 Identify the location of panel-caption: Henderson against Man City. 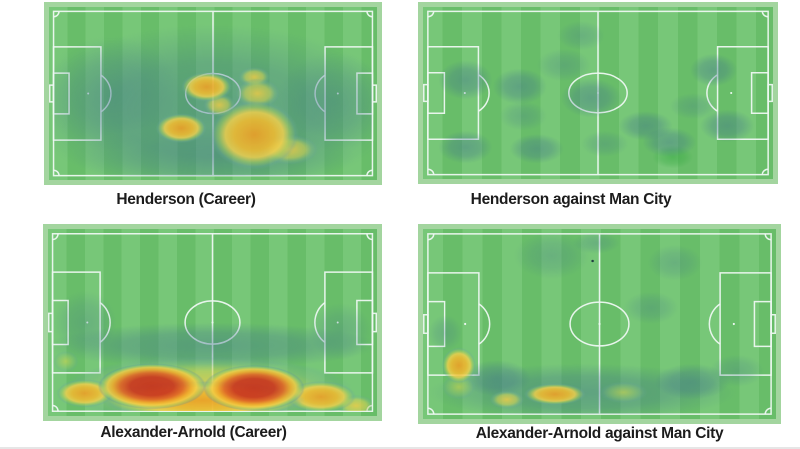
(571, 199).